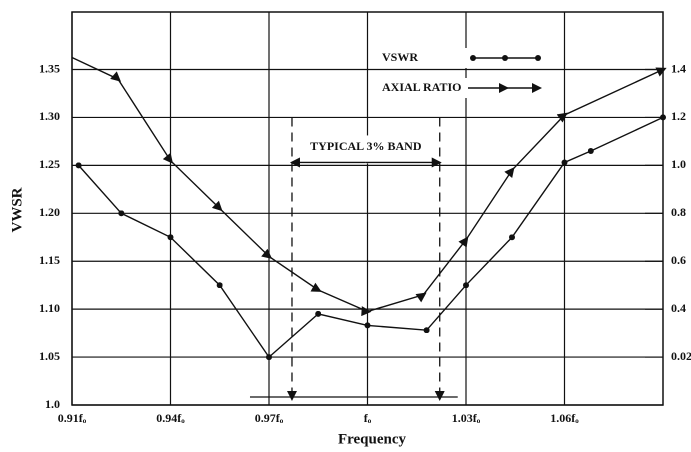 This screenshot has height=452, width=691. What do you see at coordinates (400, 57) in the screenshot?
I see `legend-label: VSWR` at bounding box center [400, 57].